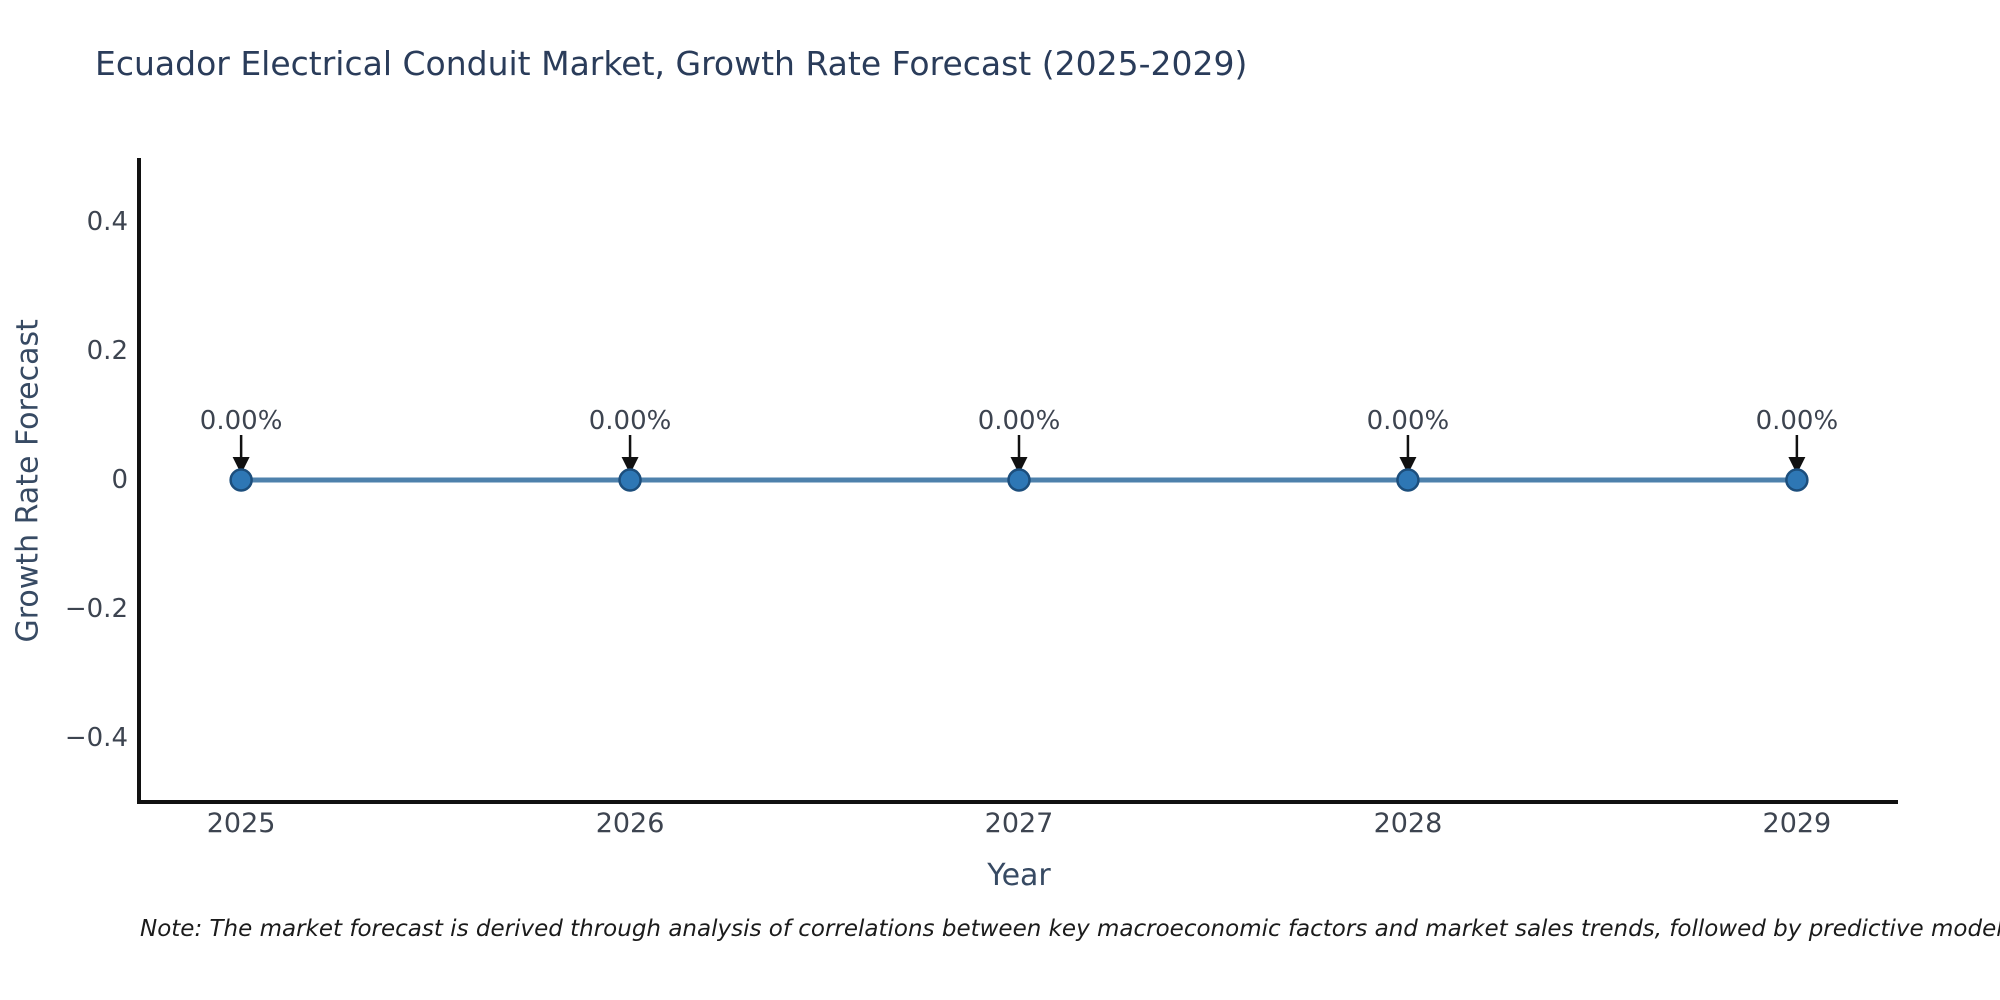 This screenshot has height=1000, width=2000. What do you see at coordinates (119, 480) in the screenshot?
I see `y-tick-label: 0` at bounding box center [119, 480].